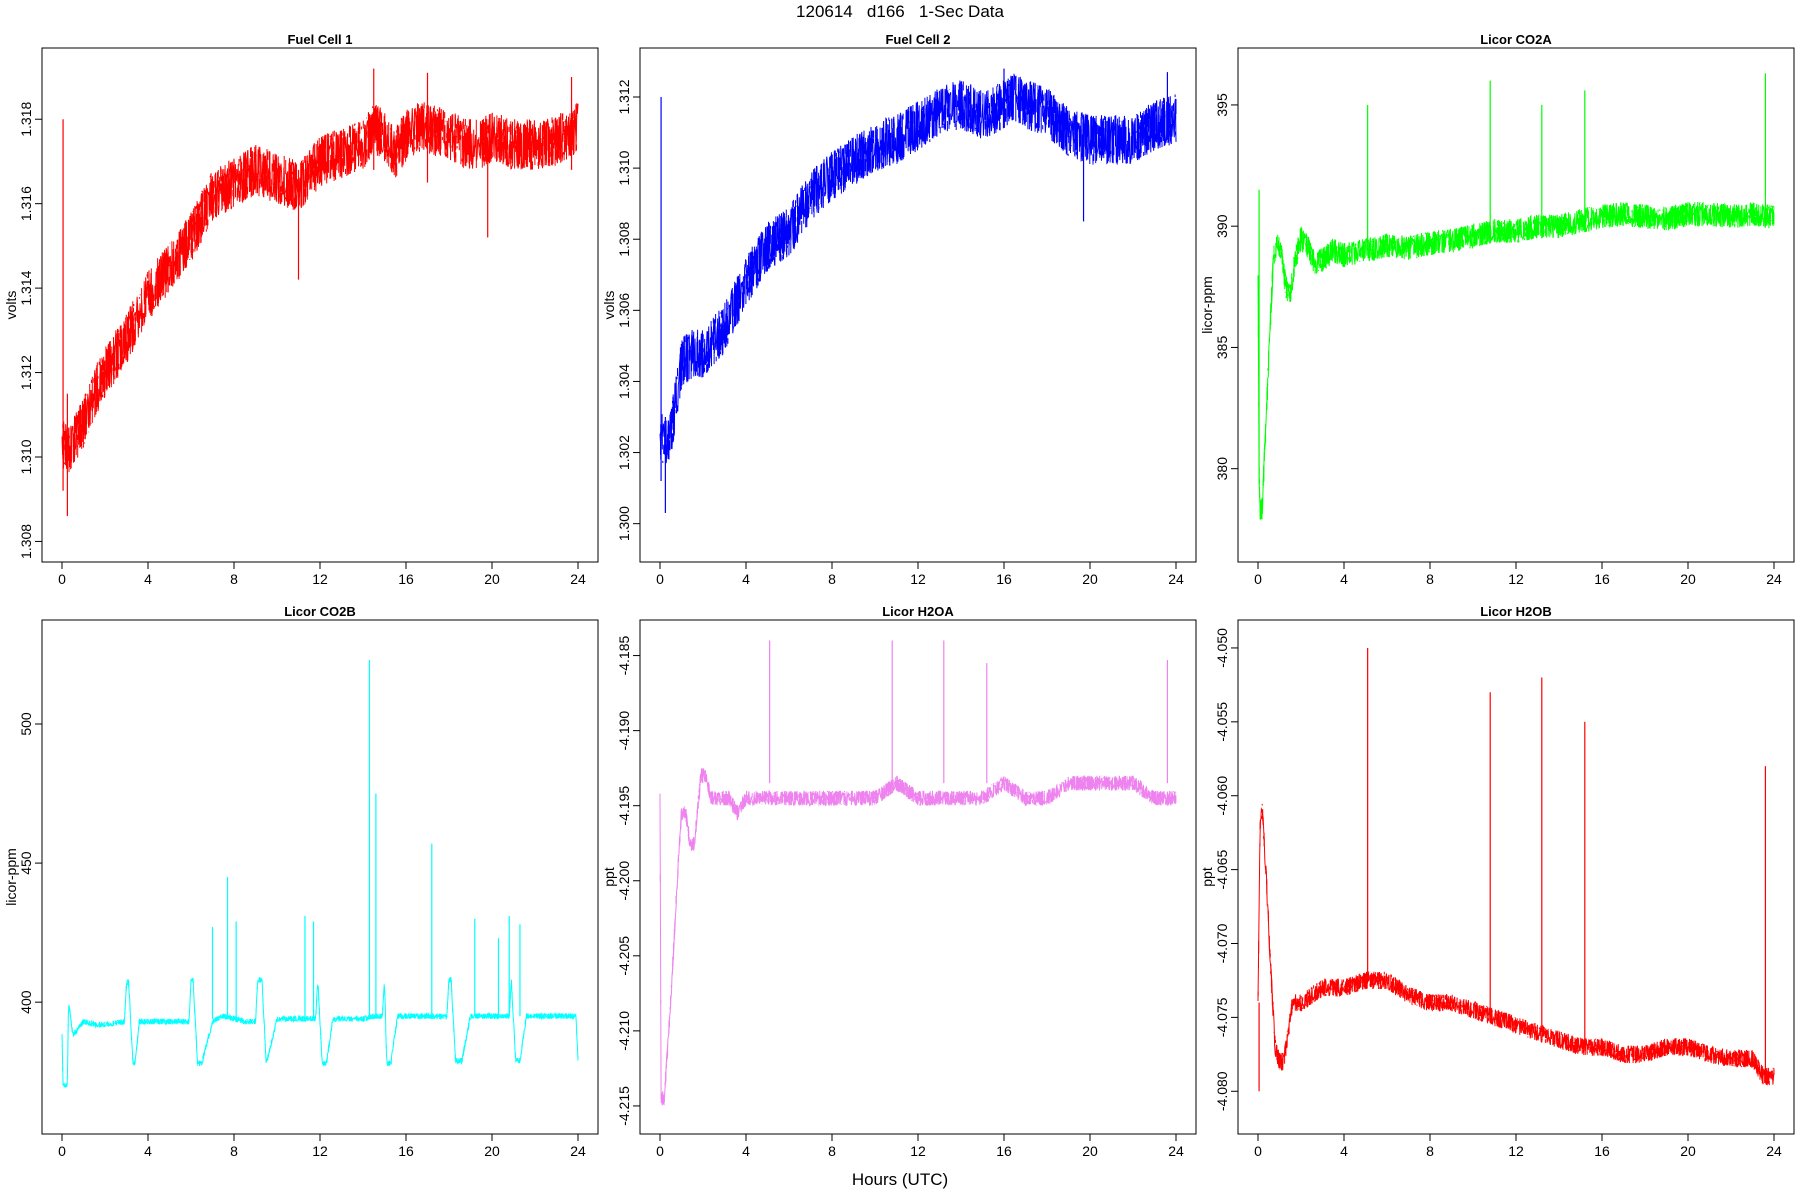 Image resolution: width=1800 pixels, height=1200 pixels. Describe the element at coordinates (26, 287) in the screenshot. I see `y-tick-label: 1.314` at that location.